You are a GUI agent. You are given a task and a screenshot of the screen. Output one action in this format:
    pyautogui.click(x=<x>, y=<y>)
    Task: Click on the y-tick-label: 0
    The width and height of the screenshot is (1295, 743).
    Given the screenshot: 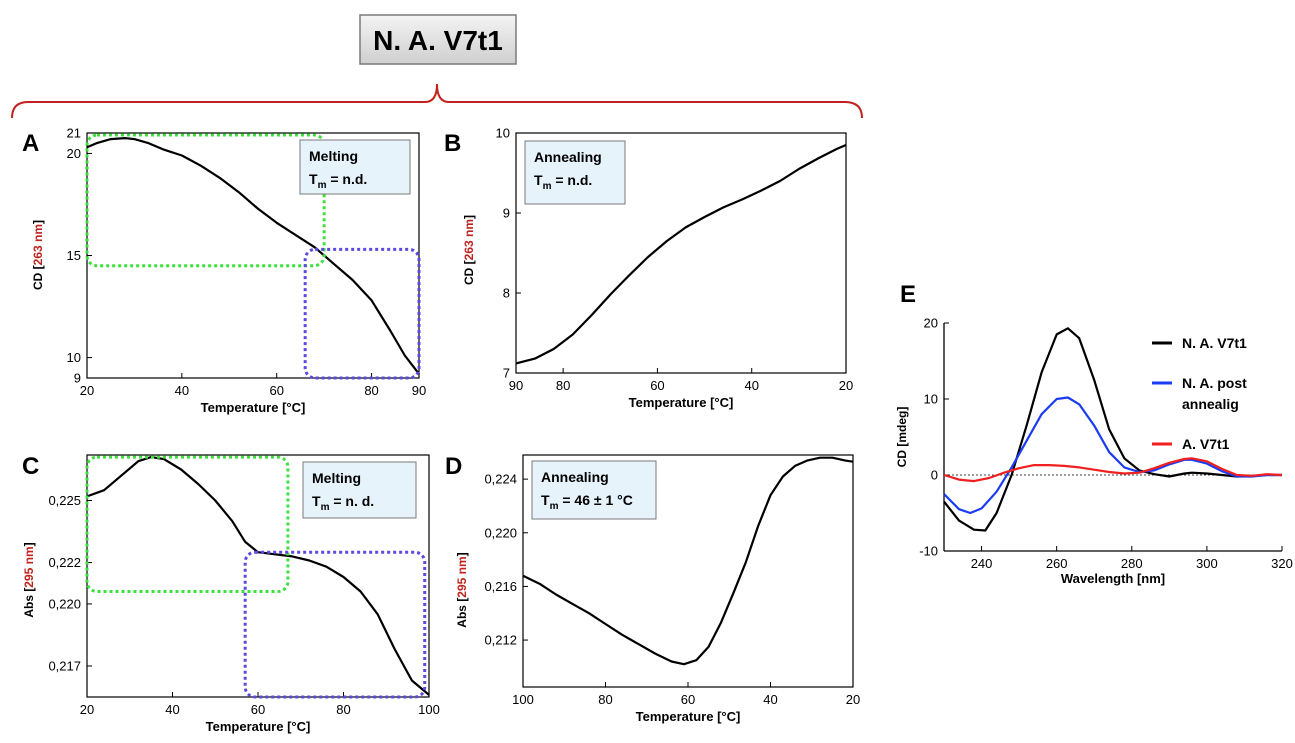 What is the action you would take?
    pyautogui.click(x=934, y=475)
    